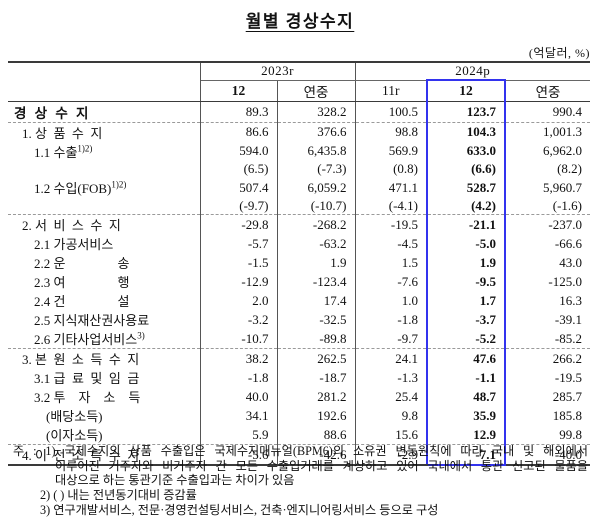  Describe the element at coordinates (104, 112) in the screenshot. I see `row-label: 경 상 수 지` at that location.